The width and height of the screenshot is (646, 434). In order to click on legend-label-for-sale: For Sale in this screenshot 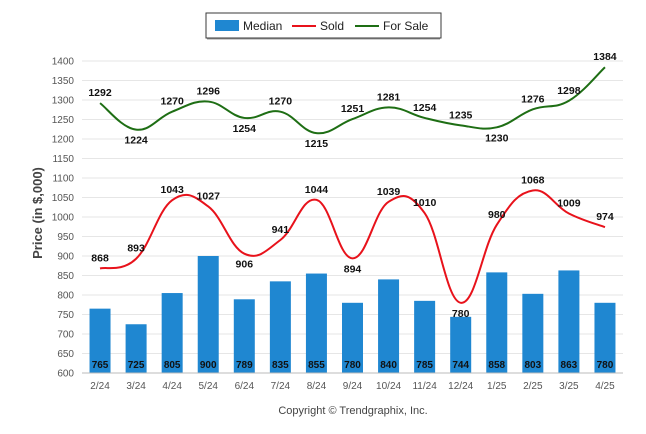, I will do `click(406, 26)`.